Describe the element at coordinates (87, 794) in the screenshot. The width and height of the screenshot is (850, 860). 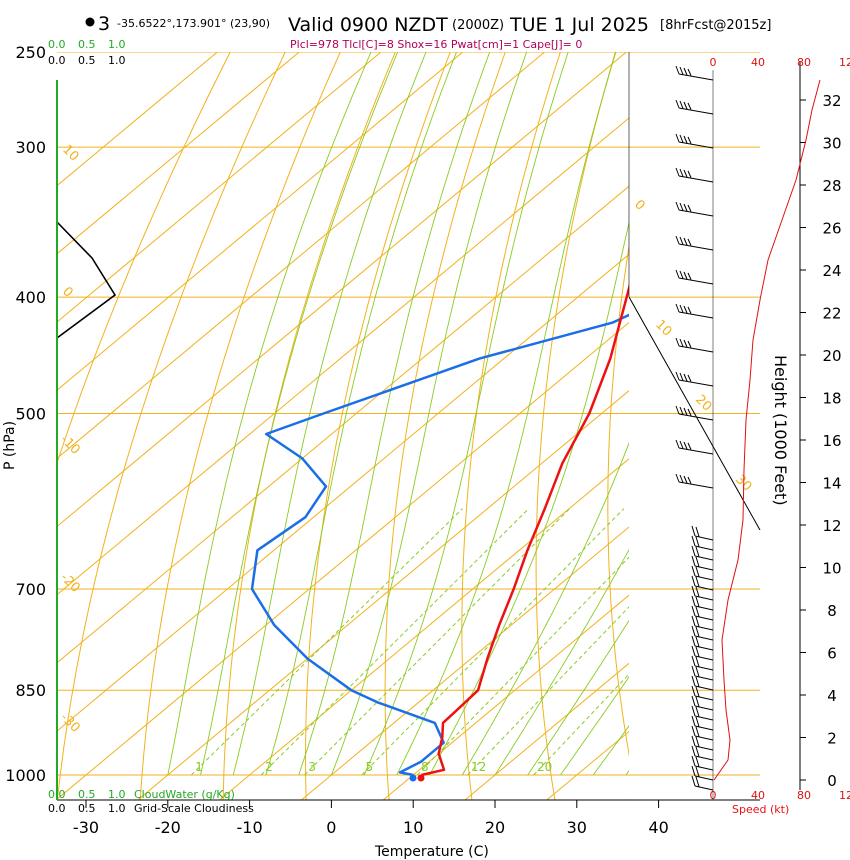
I see `cloudwater-bottom-tick: 0.5` at that location.